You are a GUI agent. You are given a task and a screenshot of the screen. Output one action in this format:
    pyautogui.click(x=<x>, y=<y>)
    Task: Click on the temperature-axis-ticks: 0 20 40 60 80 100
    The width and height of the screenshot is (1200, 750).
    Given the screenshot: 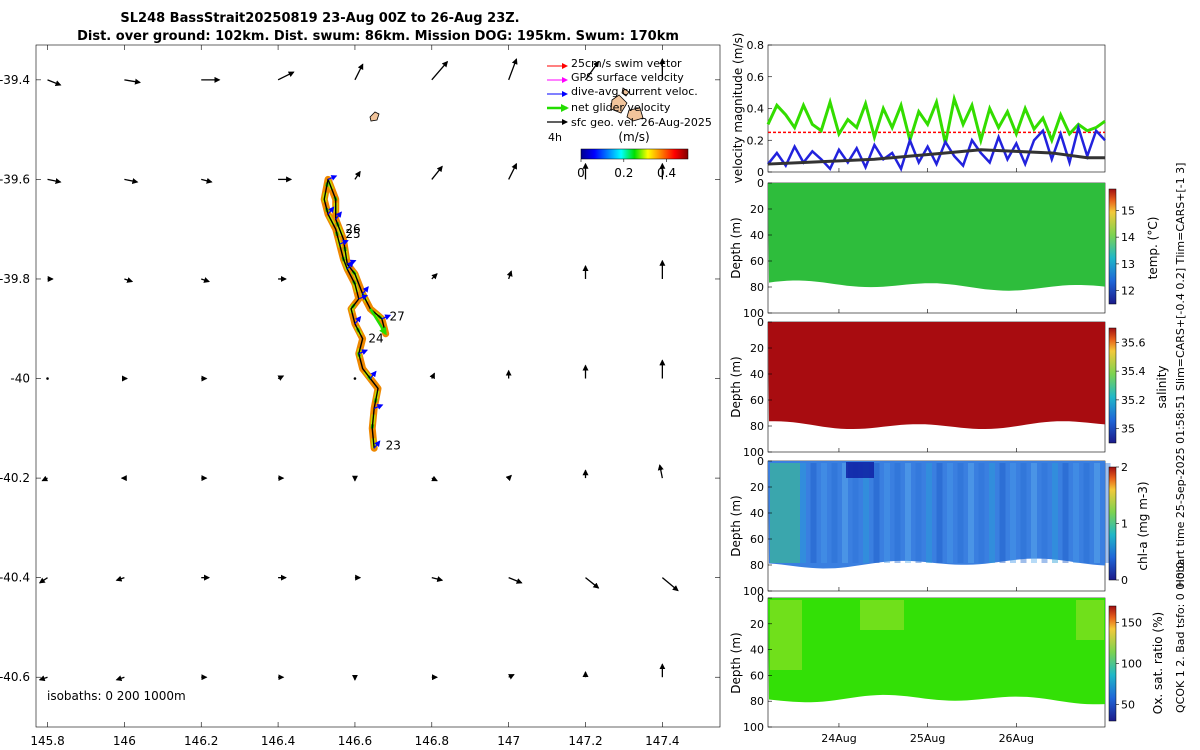 What is the action you would take?
    pyautogui.click(x=757, y=248)
    